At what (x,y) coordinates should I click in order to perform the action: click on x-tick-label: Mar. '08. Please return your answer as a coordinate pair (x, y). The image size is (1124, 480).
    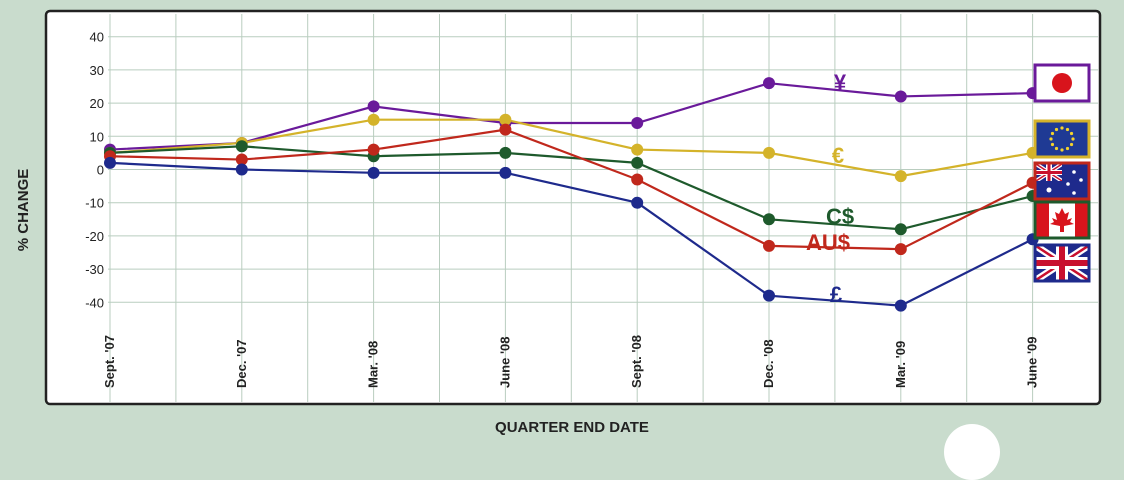
    Looking at the image, I should click on (373, 364).